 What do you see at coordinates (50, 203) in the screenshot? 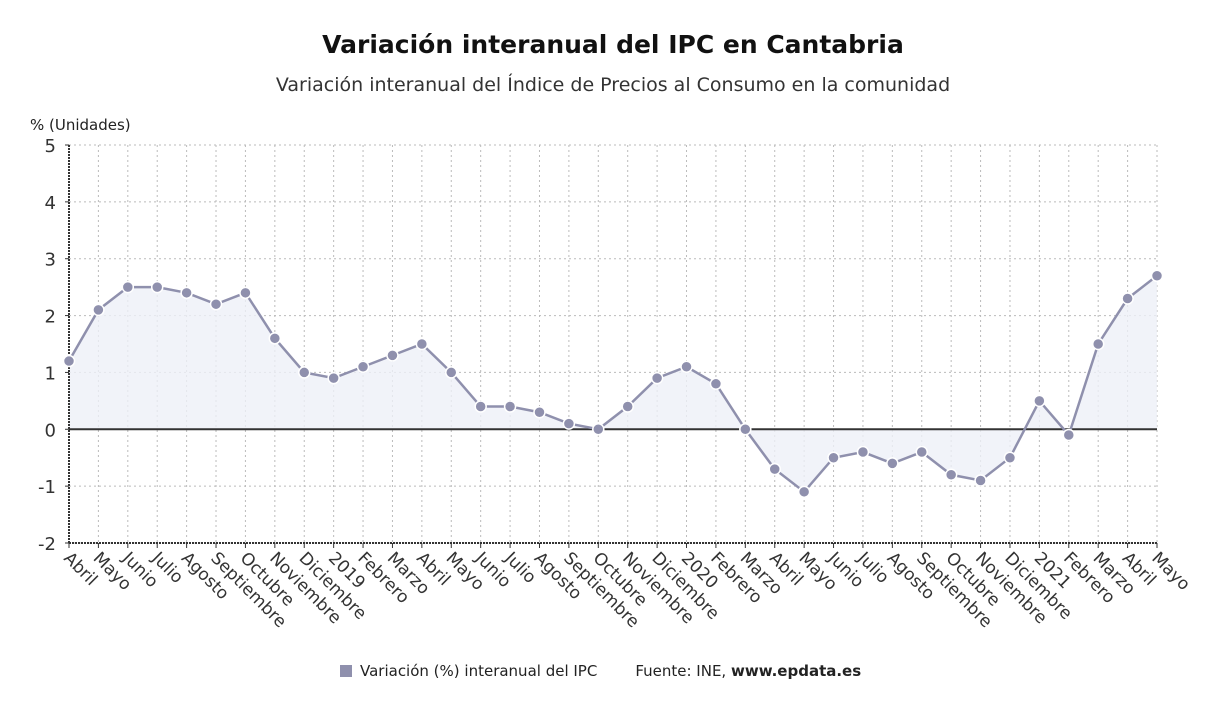
I see `y-tick-label: 4` at bounding box center [50, 203].